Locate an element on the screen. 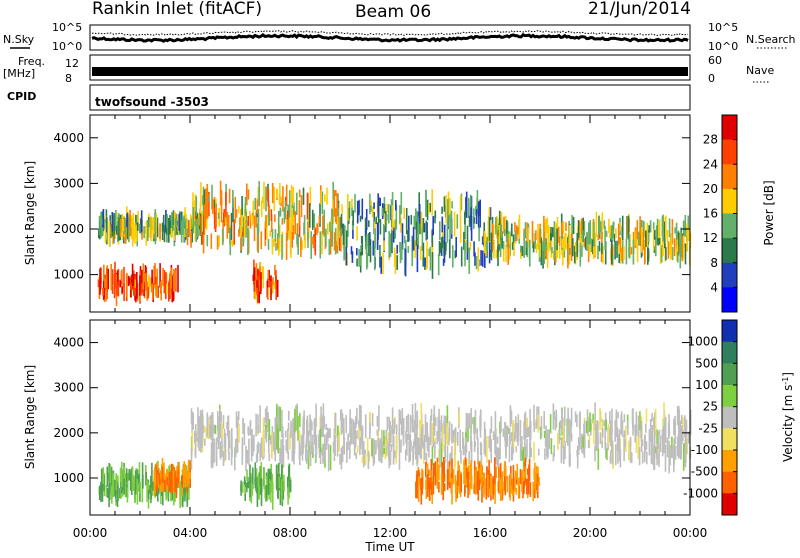  colorbar-tick-label: 100 is located at coordinates (706, 385).